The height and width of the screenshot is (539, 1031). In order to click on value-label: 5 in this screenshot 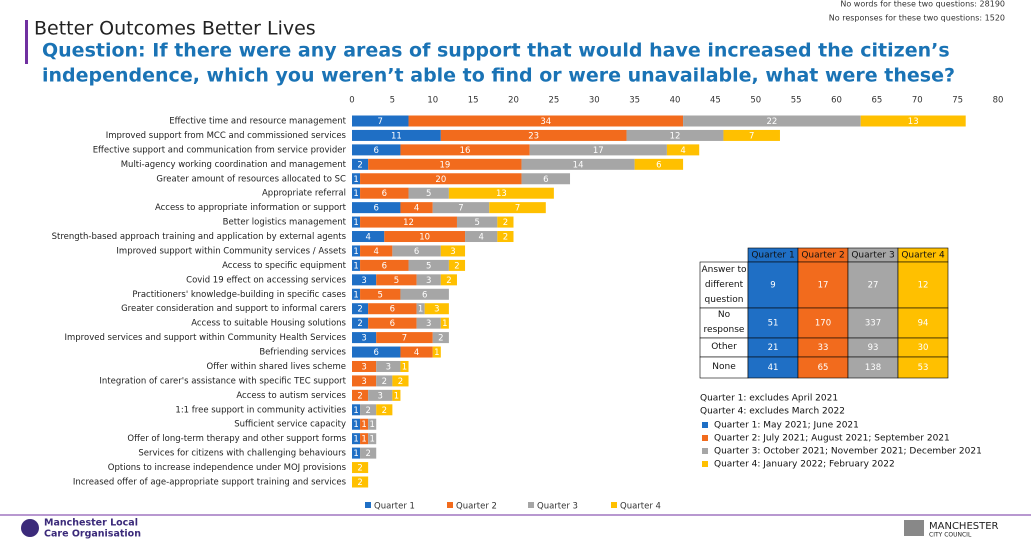, I will do `click(396, 281)`.